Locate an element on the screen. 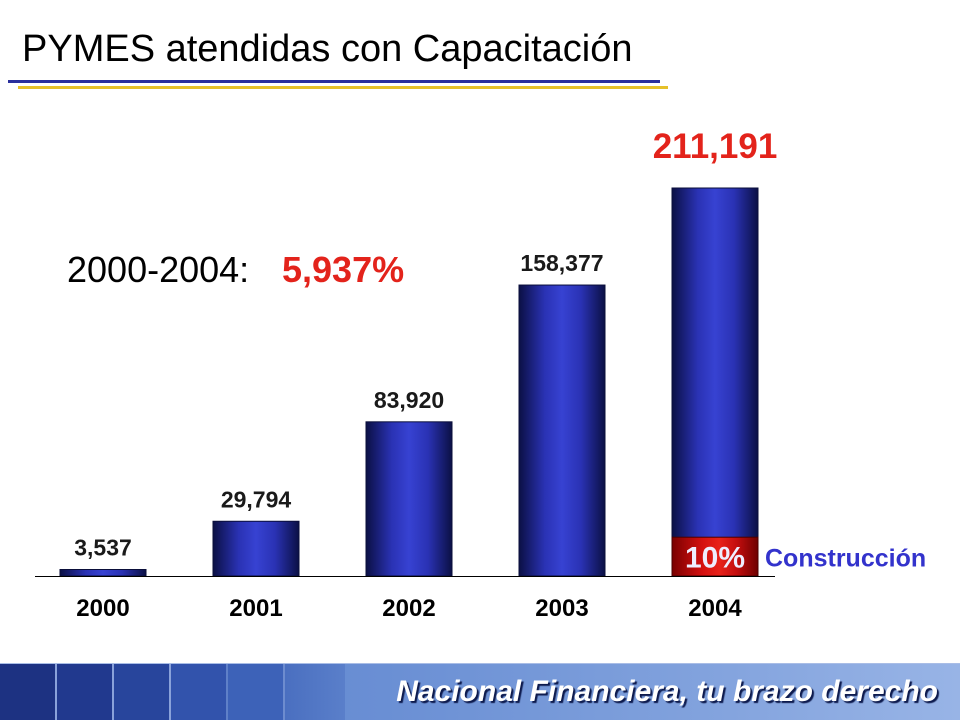 The height and width of the screenshot is (720, 960). value-label-2002: 83,920 is located at coordinates (409, 400).